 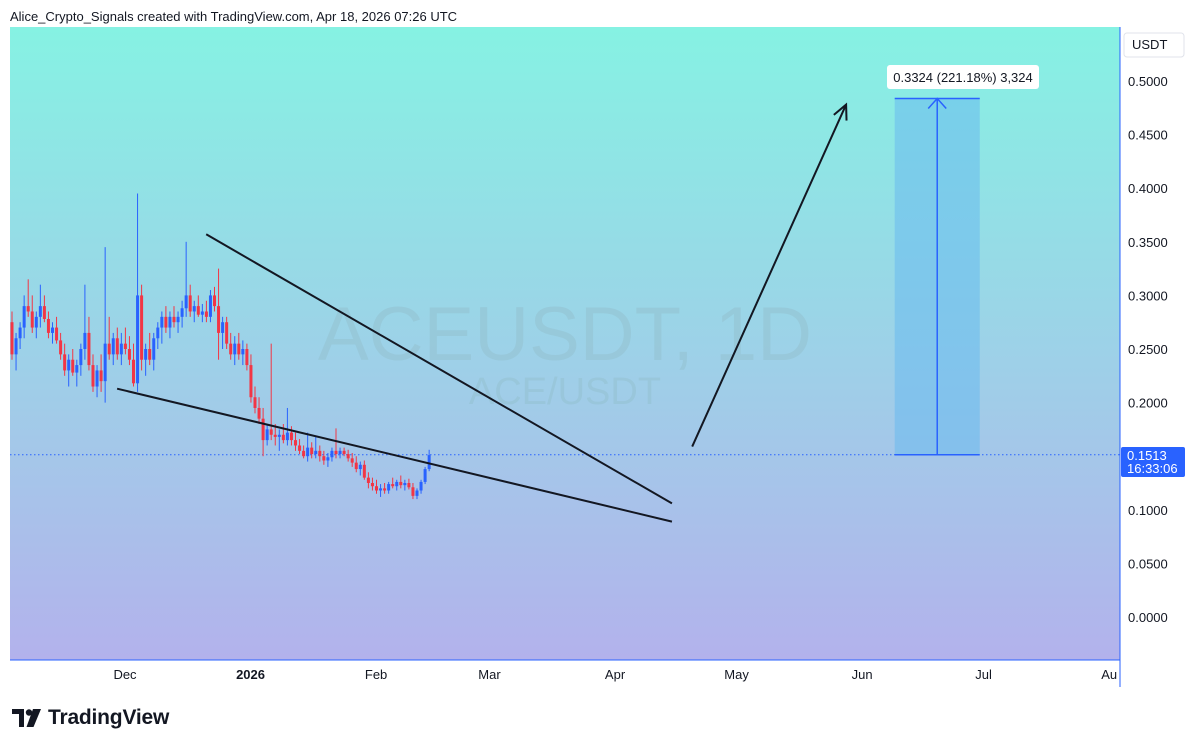 I want to click on candlestick-series, so click(x=220, y=346).